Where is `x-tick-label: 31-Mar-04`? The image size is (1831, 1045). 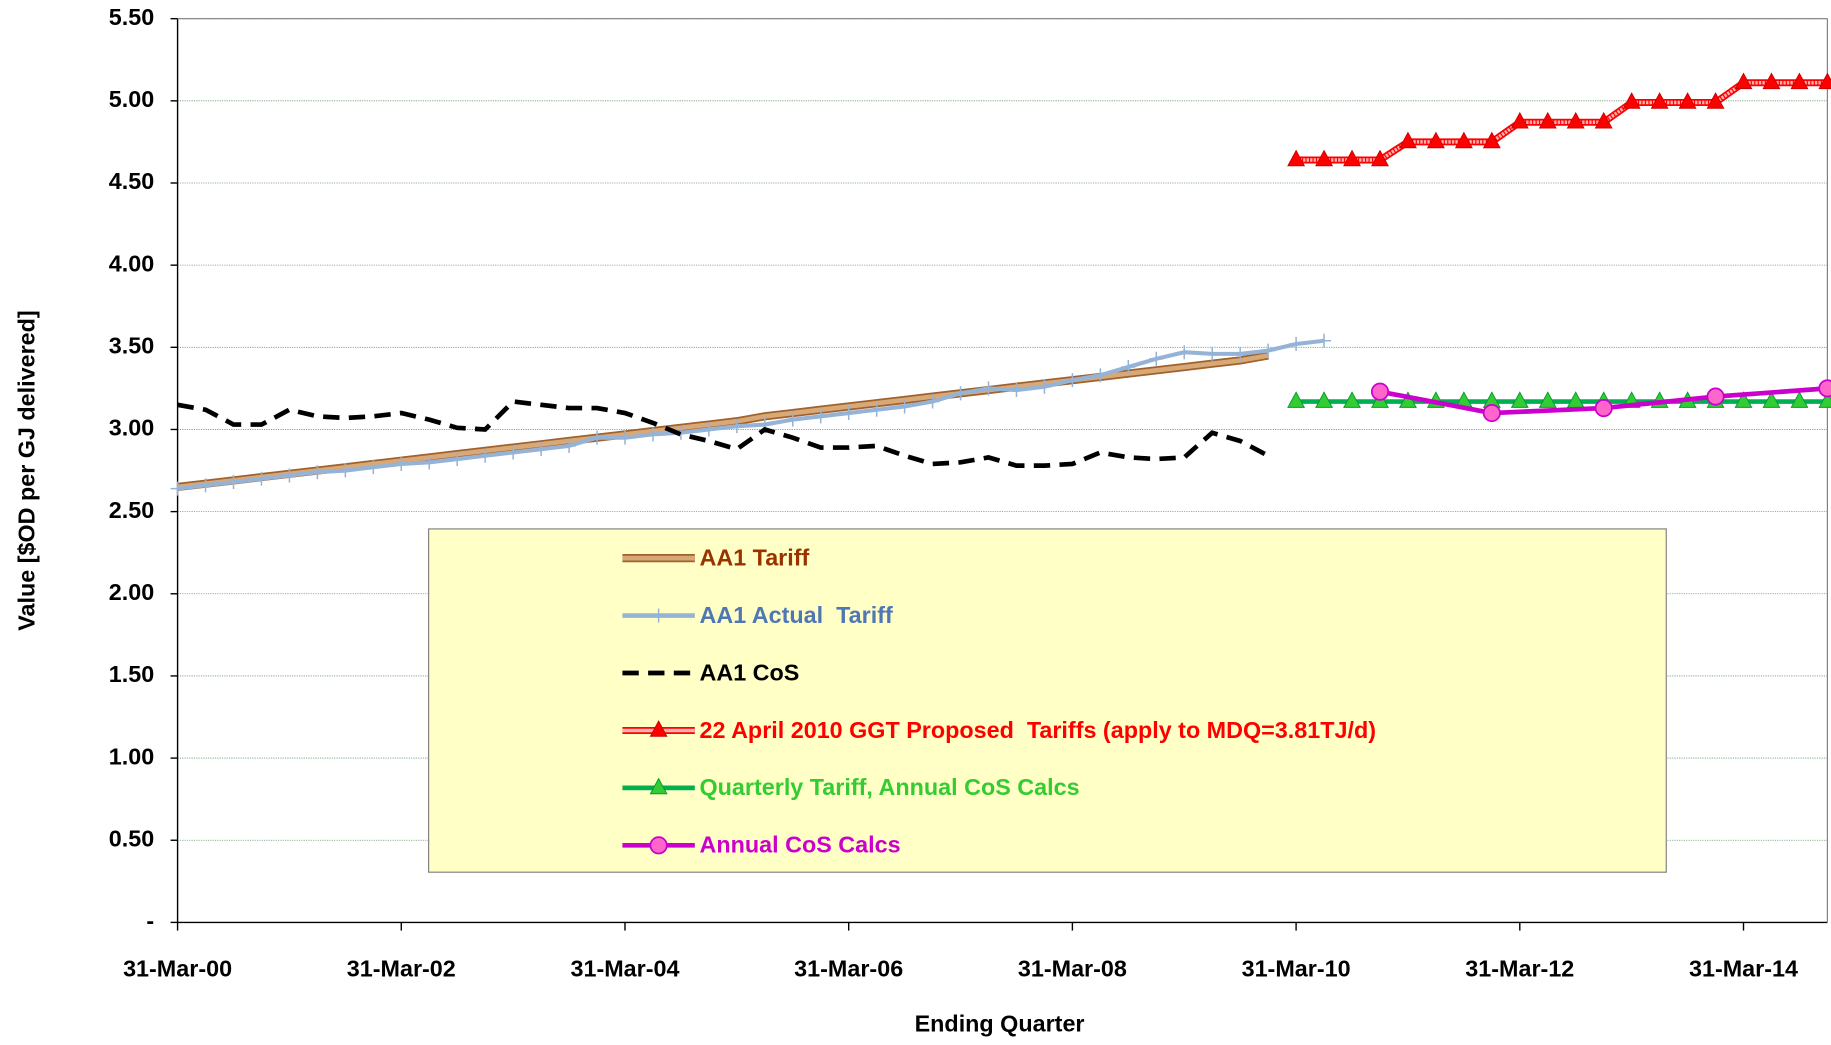 x-tick-label: 31-Mar-04 is located at coordinates (624, 968).